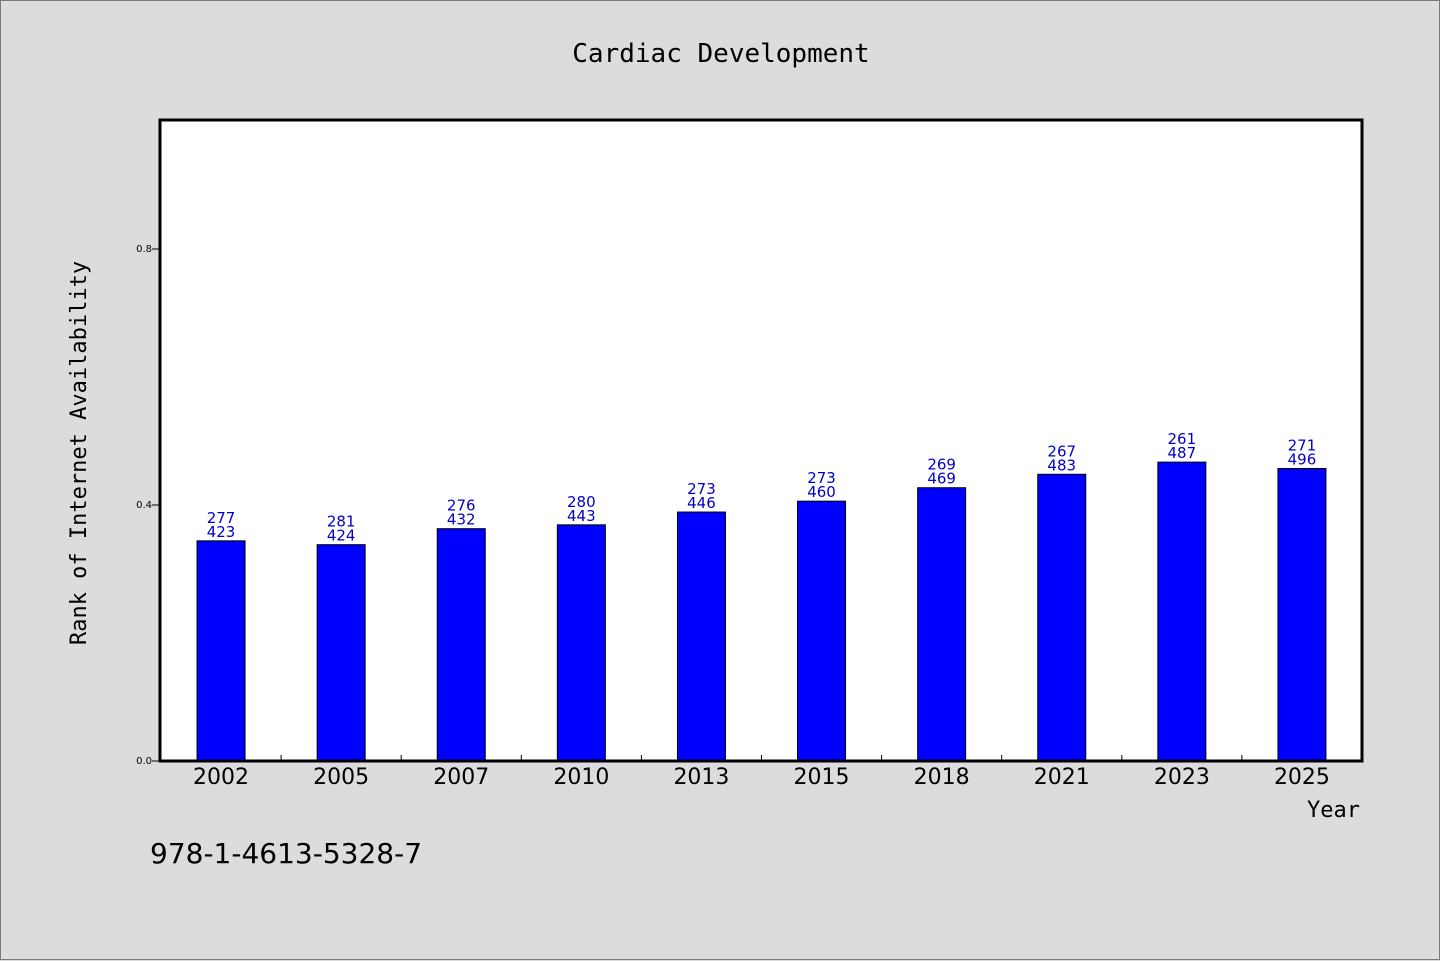  I want to click on x-tick-label-2002: 2002, so click(221, 777).